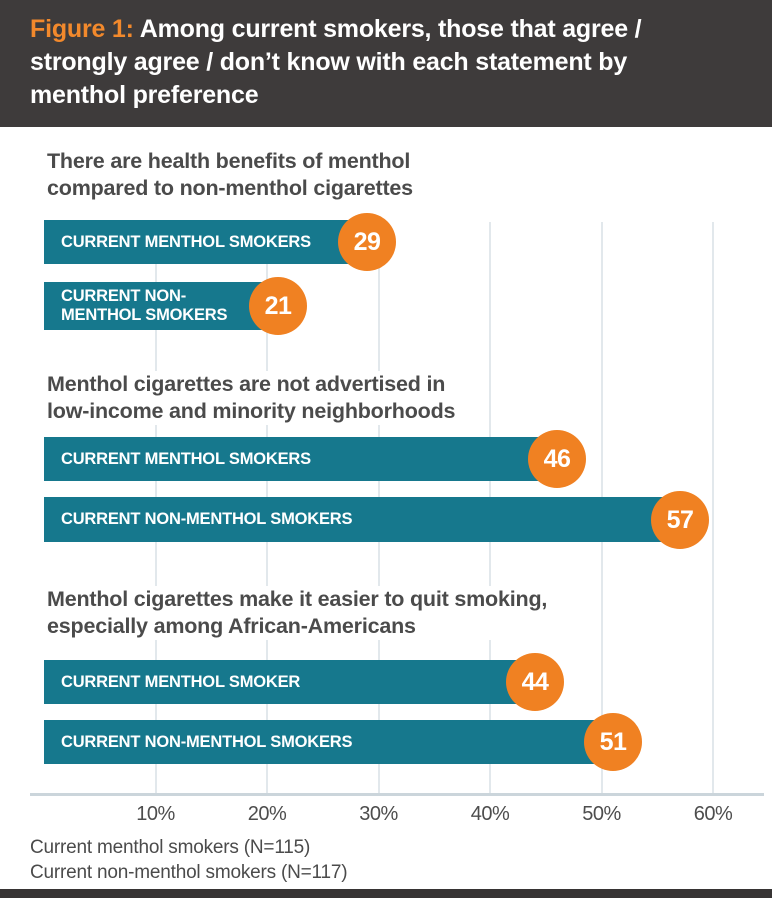  Describe the element at coordinates (155, 814) in the screenshot. I see `x-axis-tick-10pct: 10%` at that location.